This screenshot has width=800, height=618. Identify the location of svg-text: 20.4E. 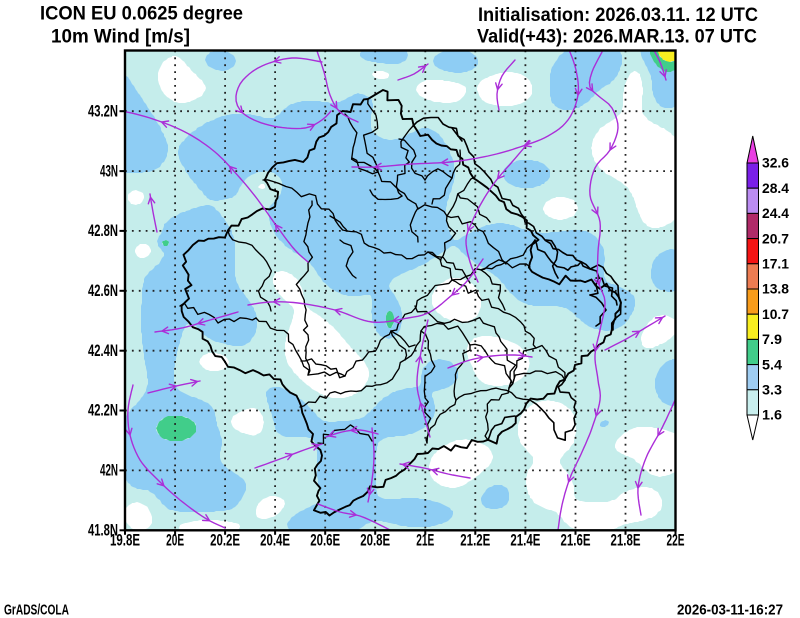
(275, 541).